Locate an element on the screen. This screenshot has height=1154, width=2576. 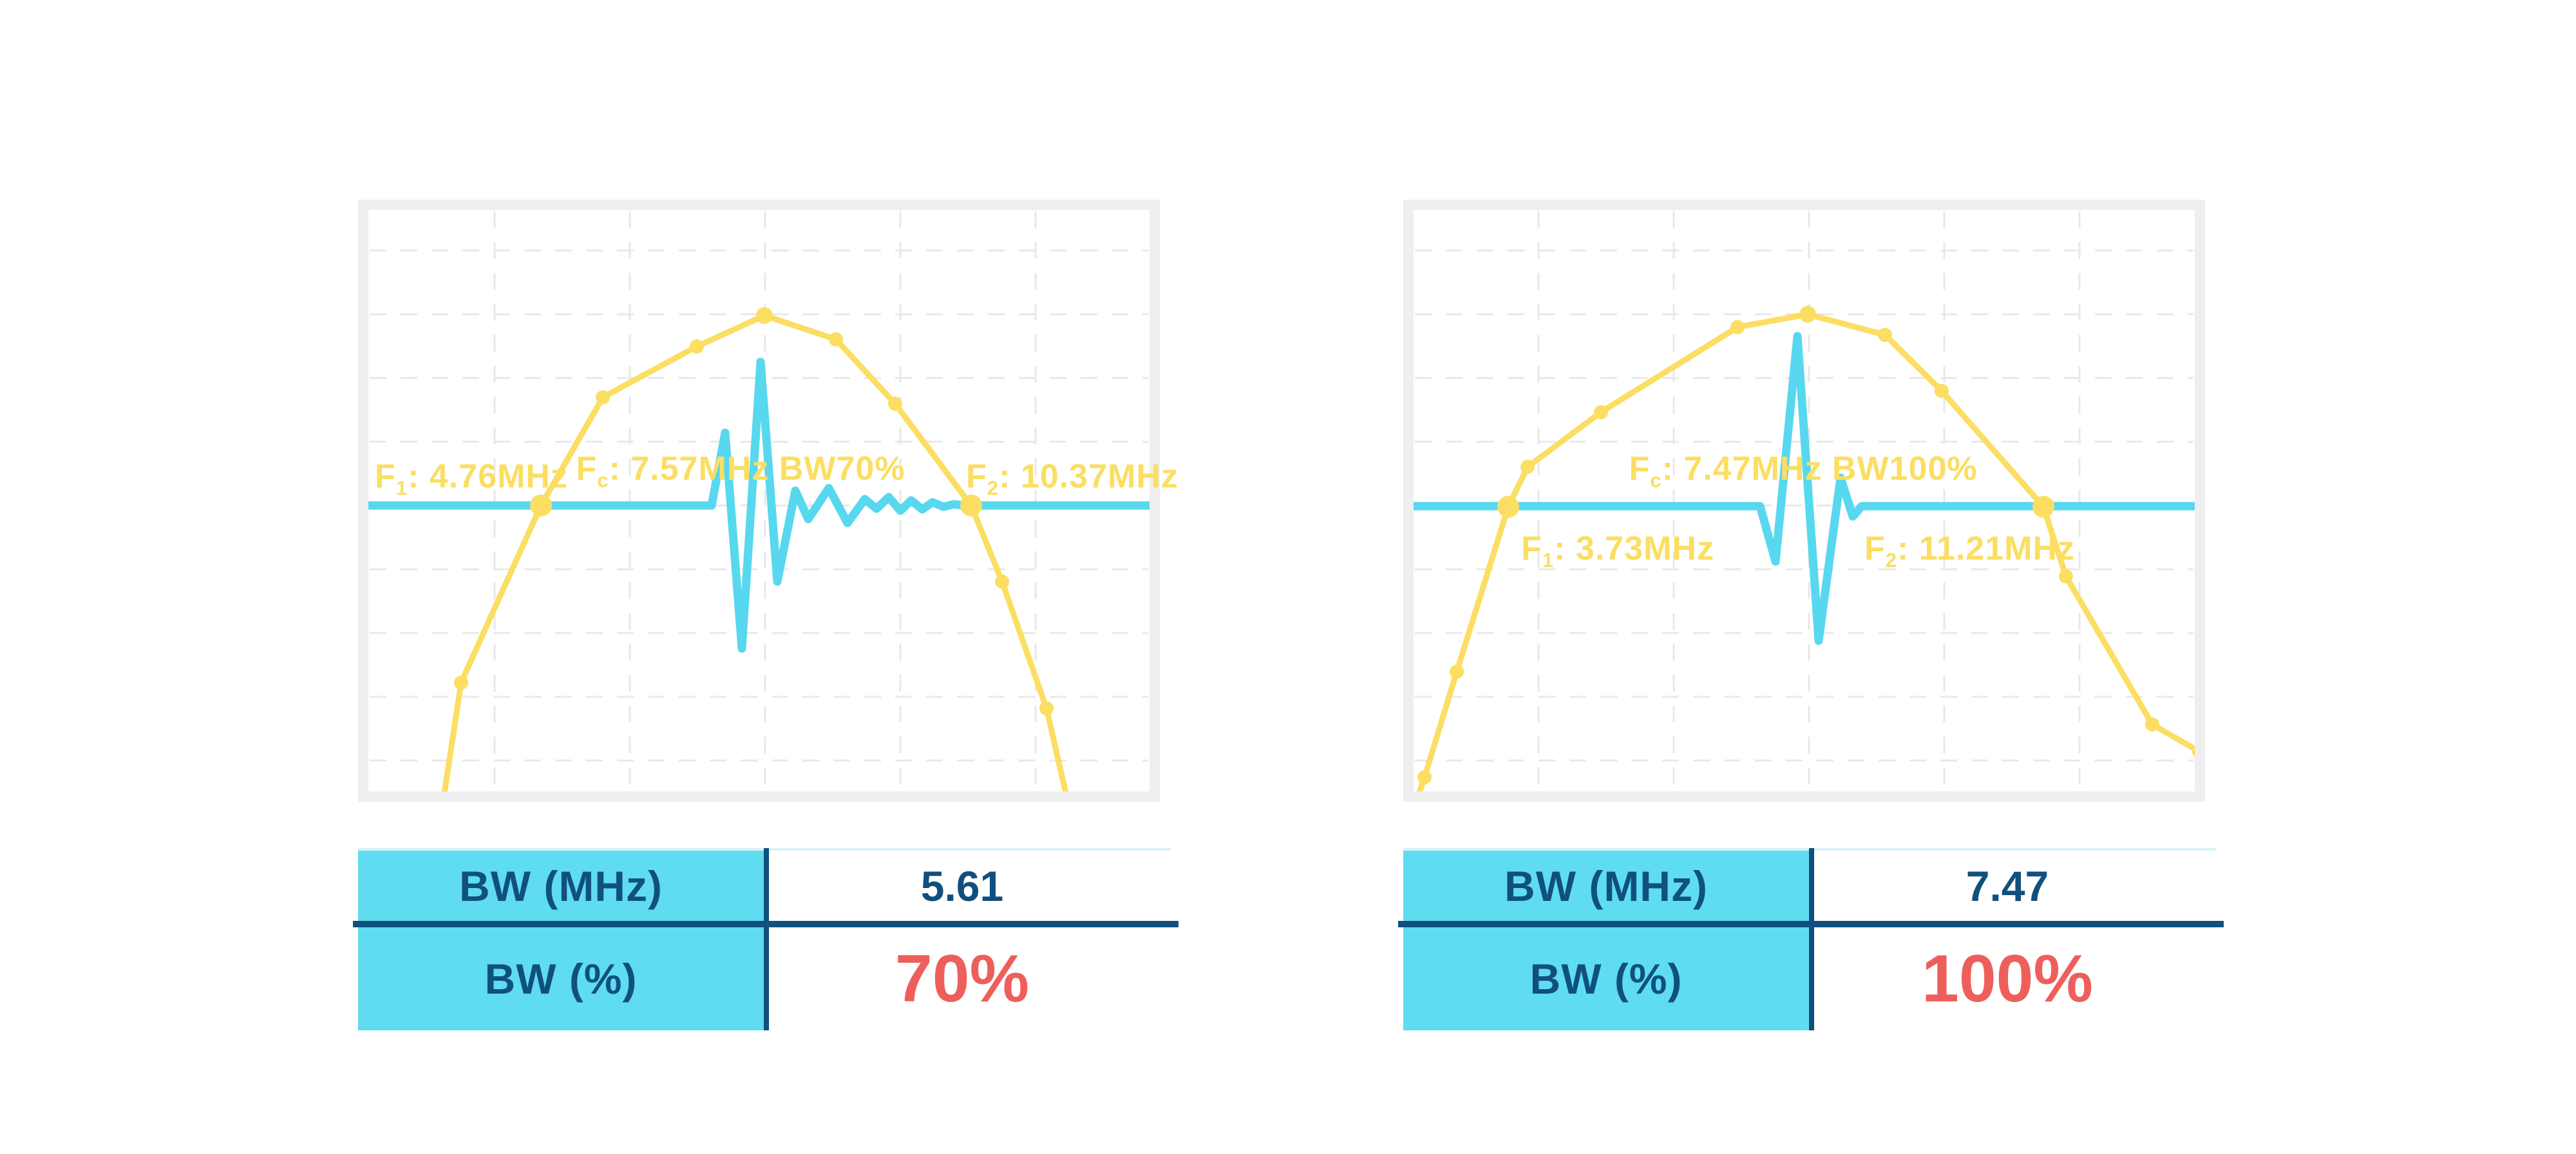
bandwidth-table-70pct: BW (MHz) 5.61 BW (%) 70% is located at coordinates (766, 939).